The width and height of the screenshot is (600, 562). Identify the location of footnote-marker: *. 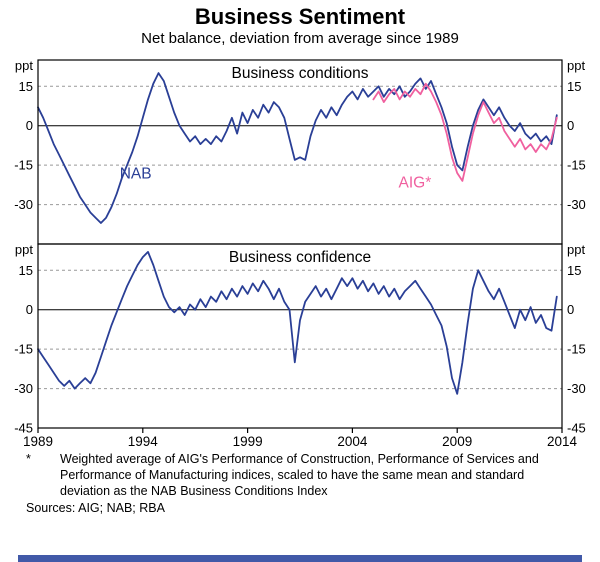
(28, 459).